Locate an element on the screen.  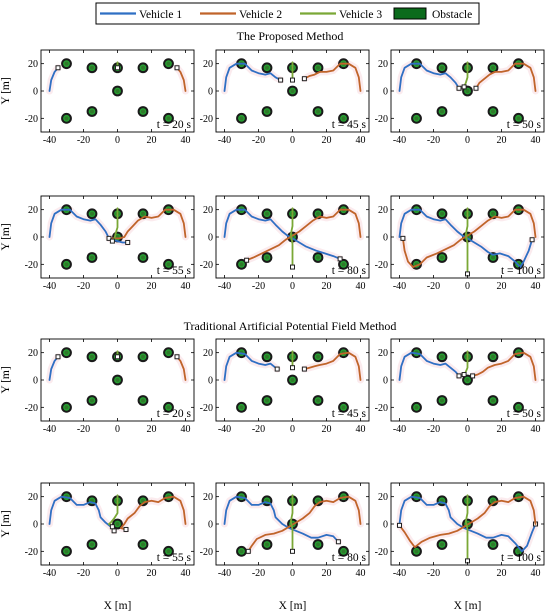
time-label: t = 20 s is located at coordinates (174, 125).